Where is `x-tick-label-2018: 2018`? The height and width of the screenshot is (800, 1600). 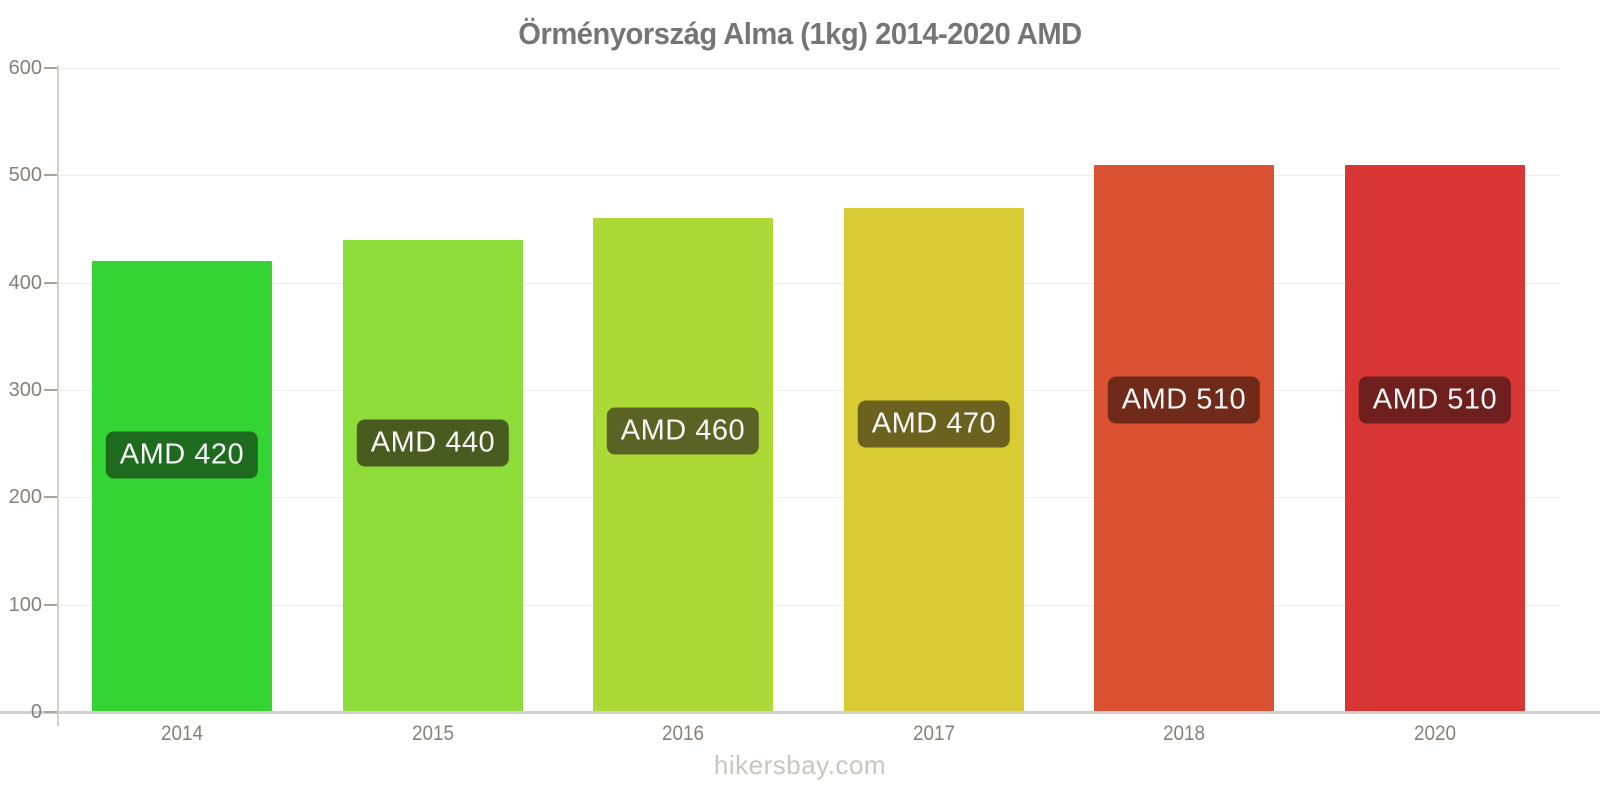 x-tick-label-2018: 2018 is located at coordinates (1184, 733).